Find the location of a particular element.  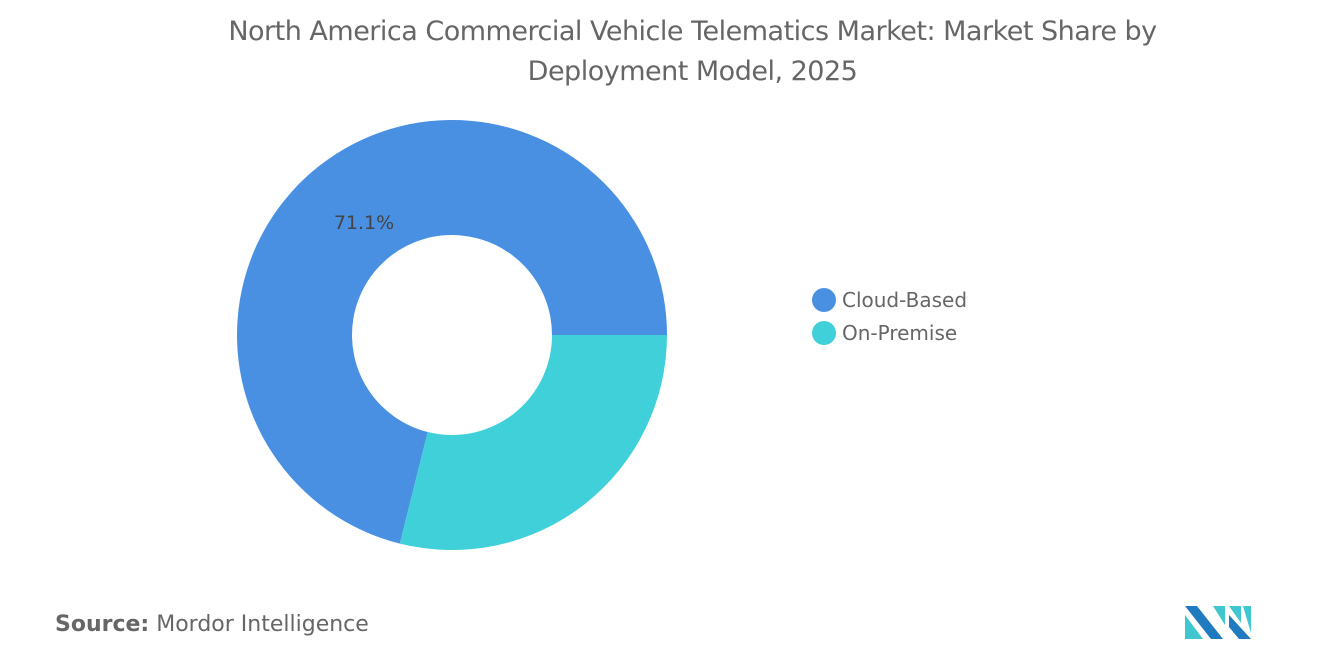

legend-item-on-premise: On-Premise is located at coordinates (889, 332).